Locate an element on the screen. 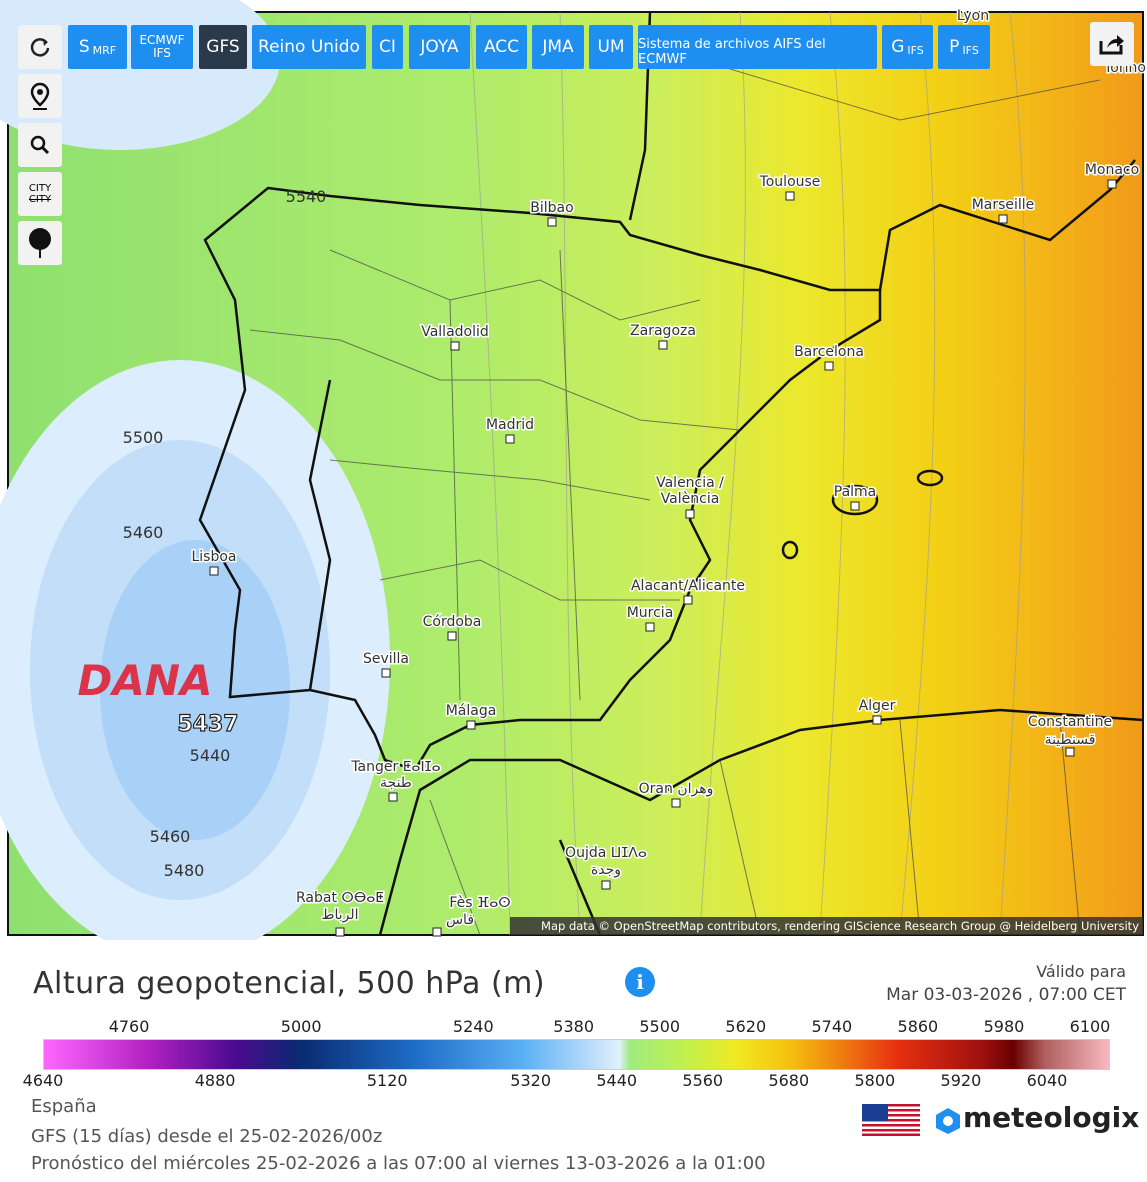  model-button: JOYA is located at coordinates (439, 47).